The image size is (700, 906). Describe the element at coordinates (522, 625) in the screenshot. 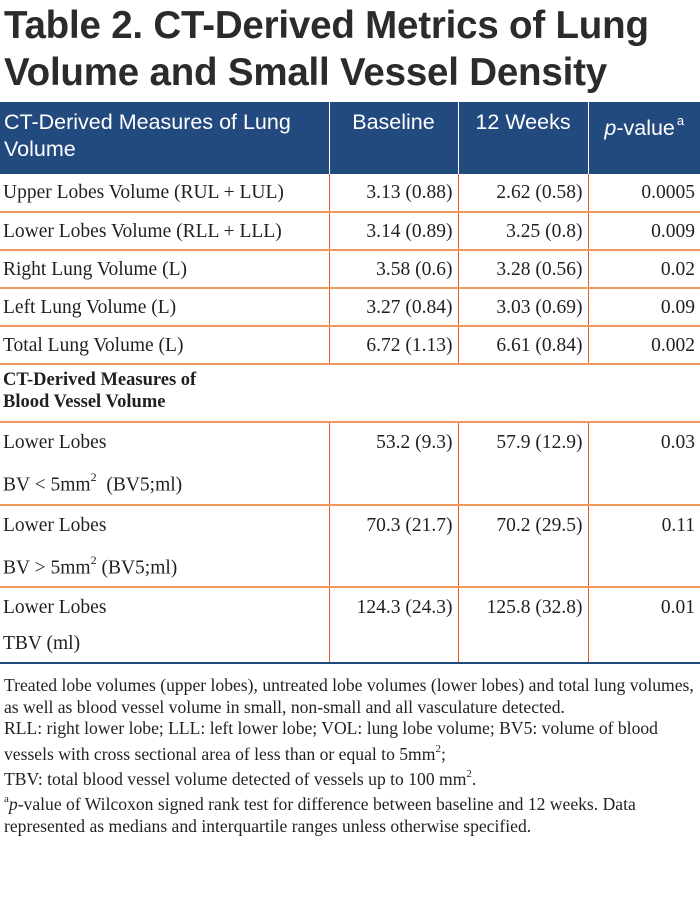

I see `week12-value: 125.8 (32.8)` at that location.